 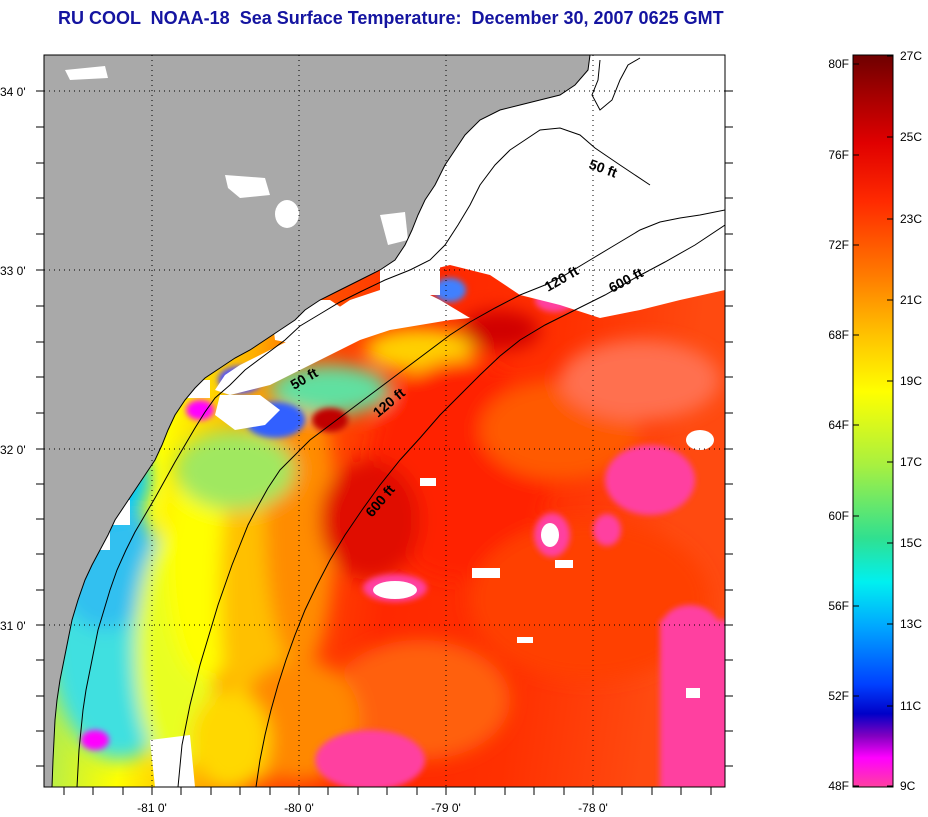 What do you see at coordinates (910, 706) in the screenshot?
I see `colorbar-label-11c: 11C` at bounding box center [910, 706].